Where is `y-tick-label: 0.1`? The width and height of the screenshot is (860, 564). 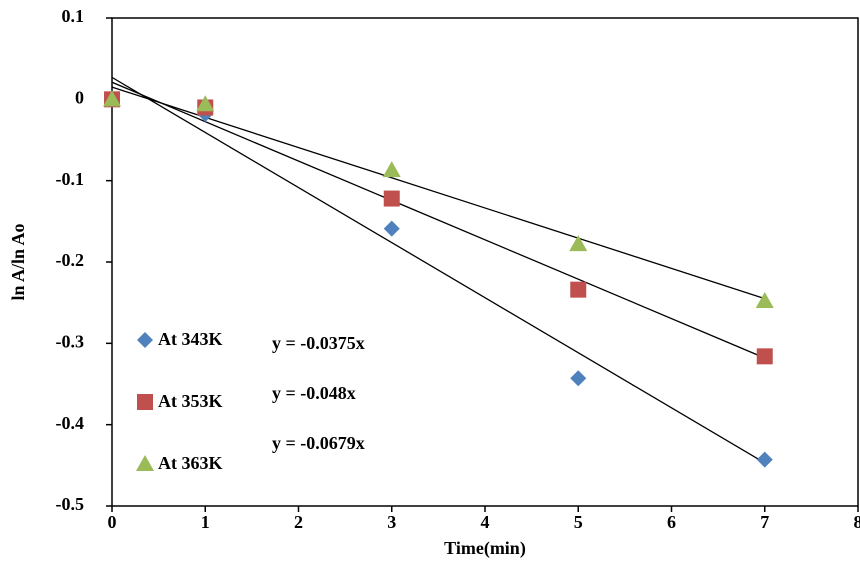
y-tick-label: 0.1 is located at coordinates (73, 16).